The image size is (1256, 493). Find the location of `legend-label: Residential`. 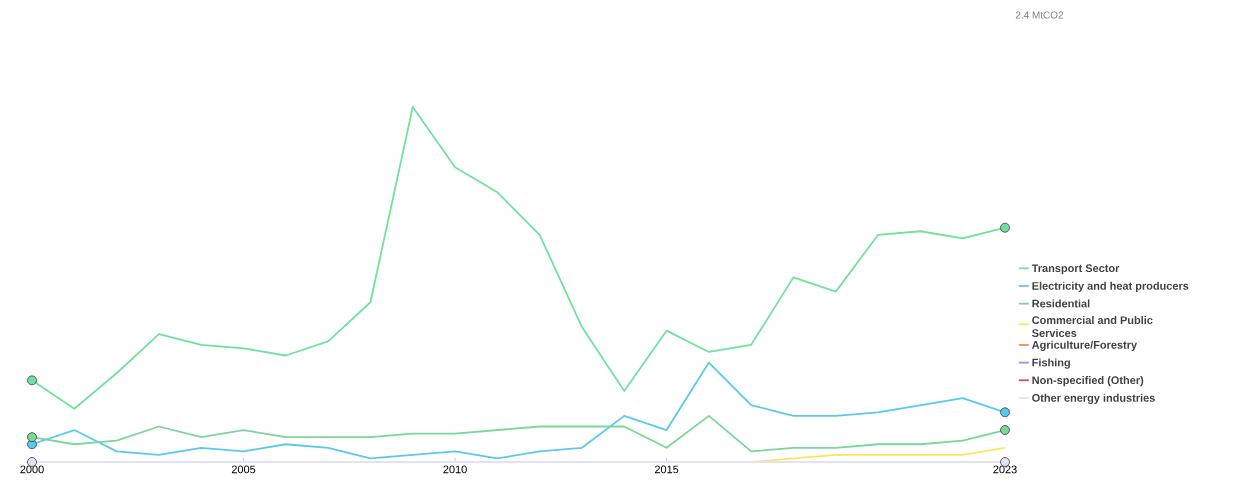

legend-label: Residential is located at coordinates (1061, 303).